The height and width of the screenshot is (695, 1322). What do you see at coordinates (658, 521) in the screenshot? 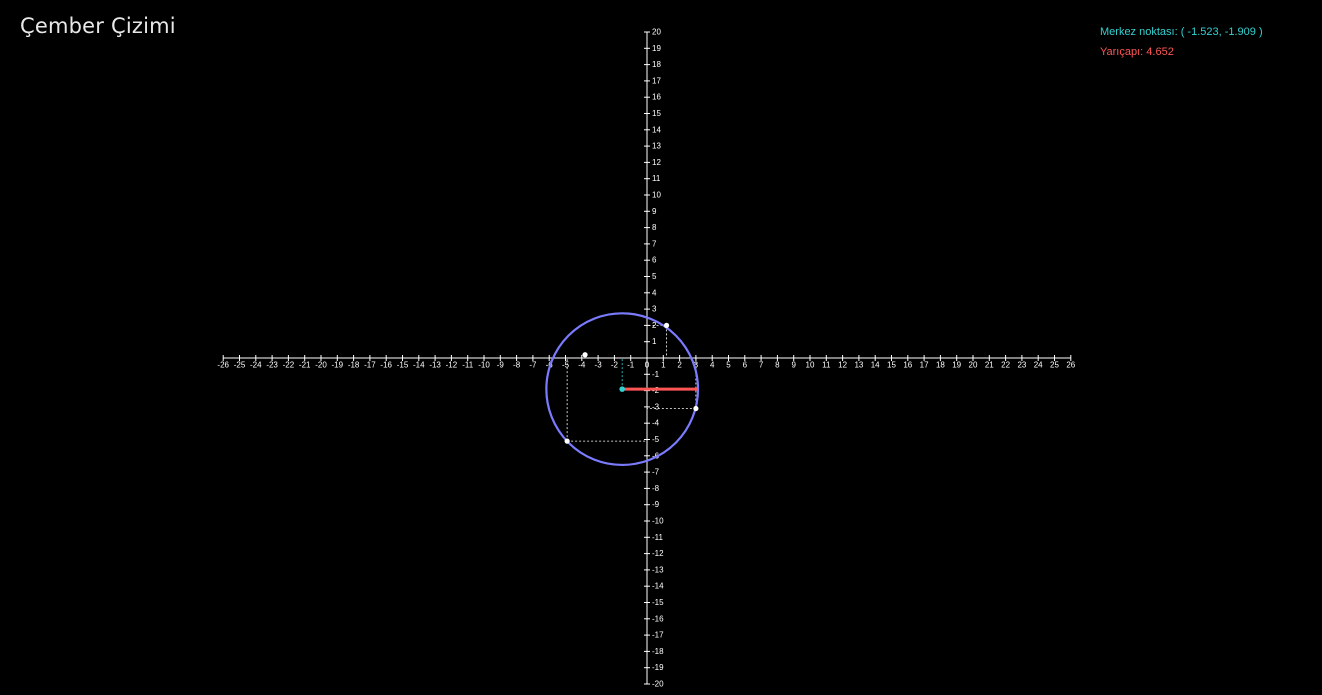
I see `y-tick-label: -10` at bounding box center [658, 521].